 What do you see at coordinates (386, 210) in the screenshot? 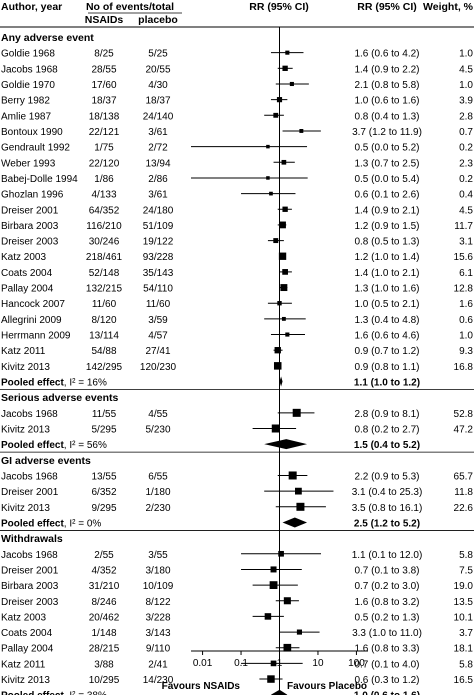
I see `rr-ci-text: 1.4 (0.9 to 2.1)` at bounding box center [386, 210].